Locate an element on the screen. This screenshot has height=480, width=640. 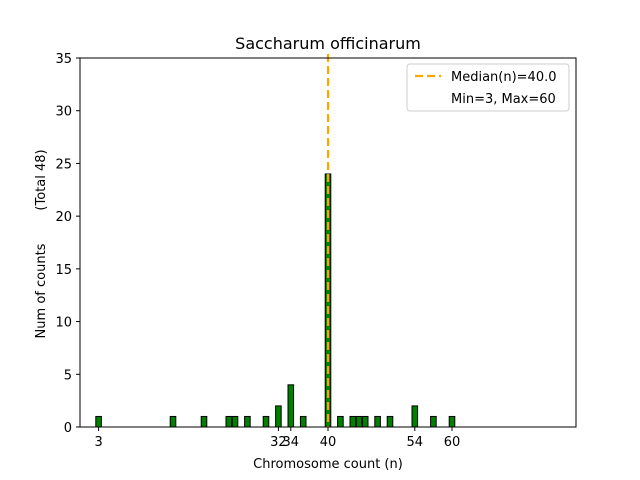
x-axis-label: Chromosome count (n) is located at coordinates (328, 464).